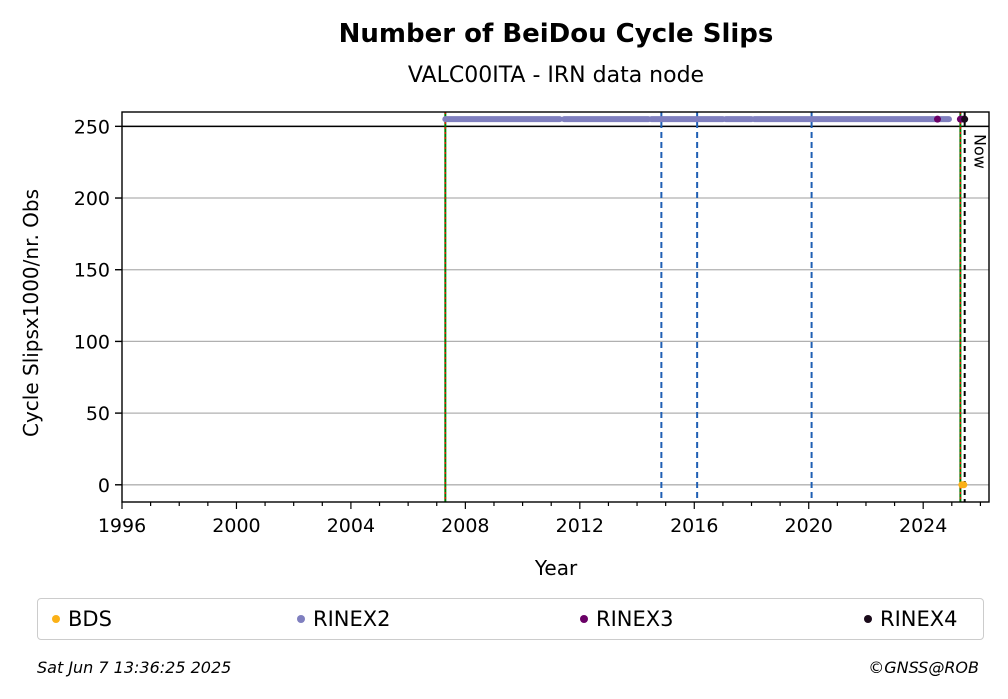 Image resolution: width=1008 pixels, height=699 pixels. I want to click on timestamp-footer: Sat Jun 7 13:36:25 2025, so click(134, 667).